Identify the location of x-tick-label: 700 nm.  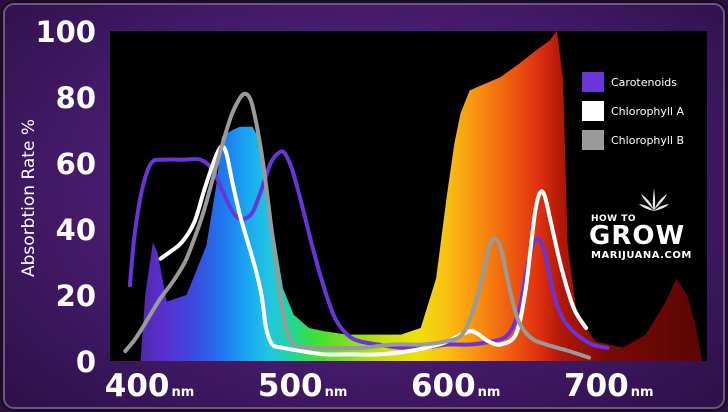
(609, 386).